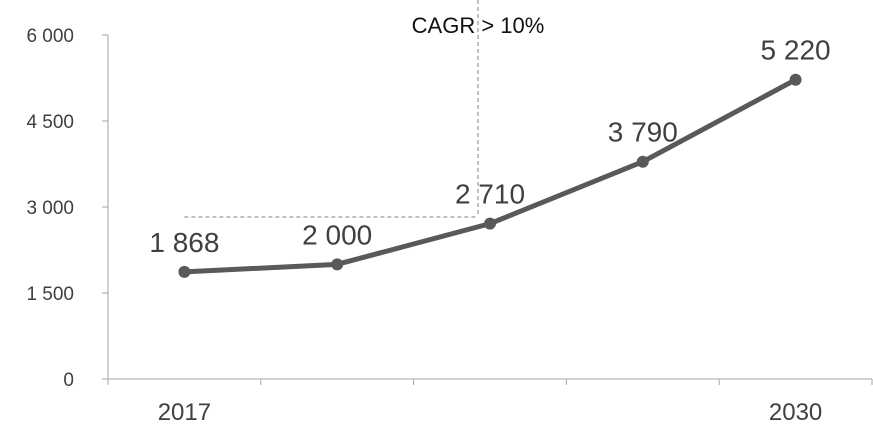 The image size is (873, 424). Describe the element at coordinates (796, 50) in the screenshot. I see `data-label: 5 220` at that location.